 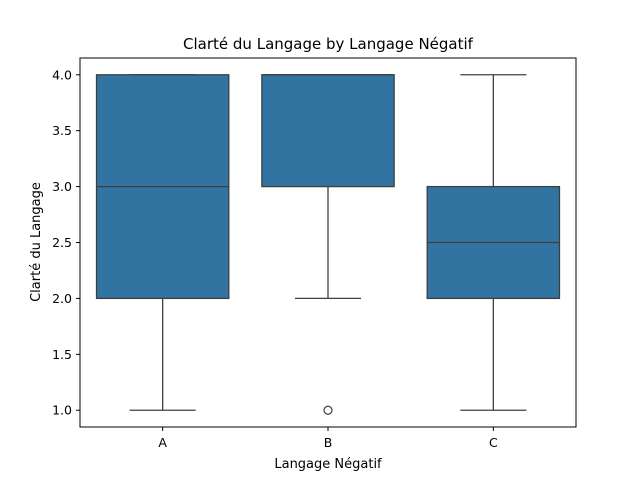 I want to click on y-tick-label: 2.5, so click(x=62, y=242).